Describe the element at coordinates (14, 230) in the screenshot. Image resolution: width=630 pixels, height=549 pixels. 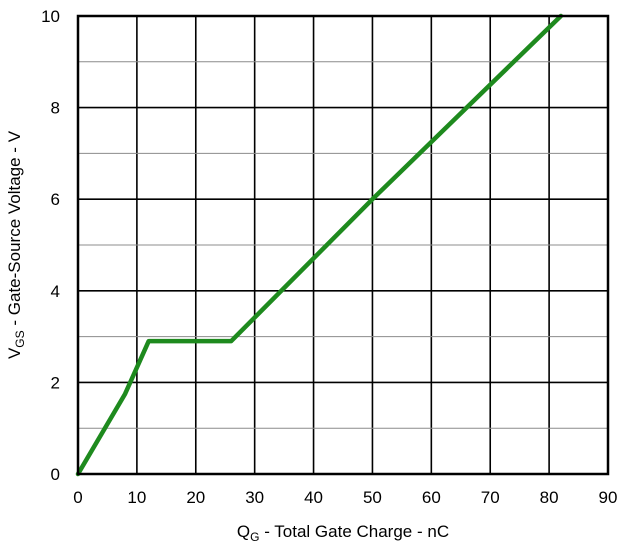
I see `y-axis-label-suffix: - Gate-Source Voltage - V` at that location.